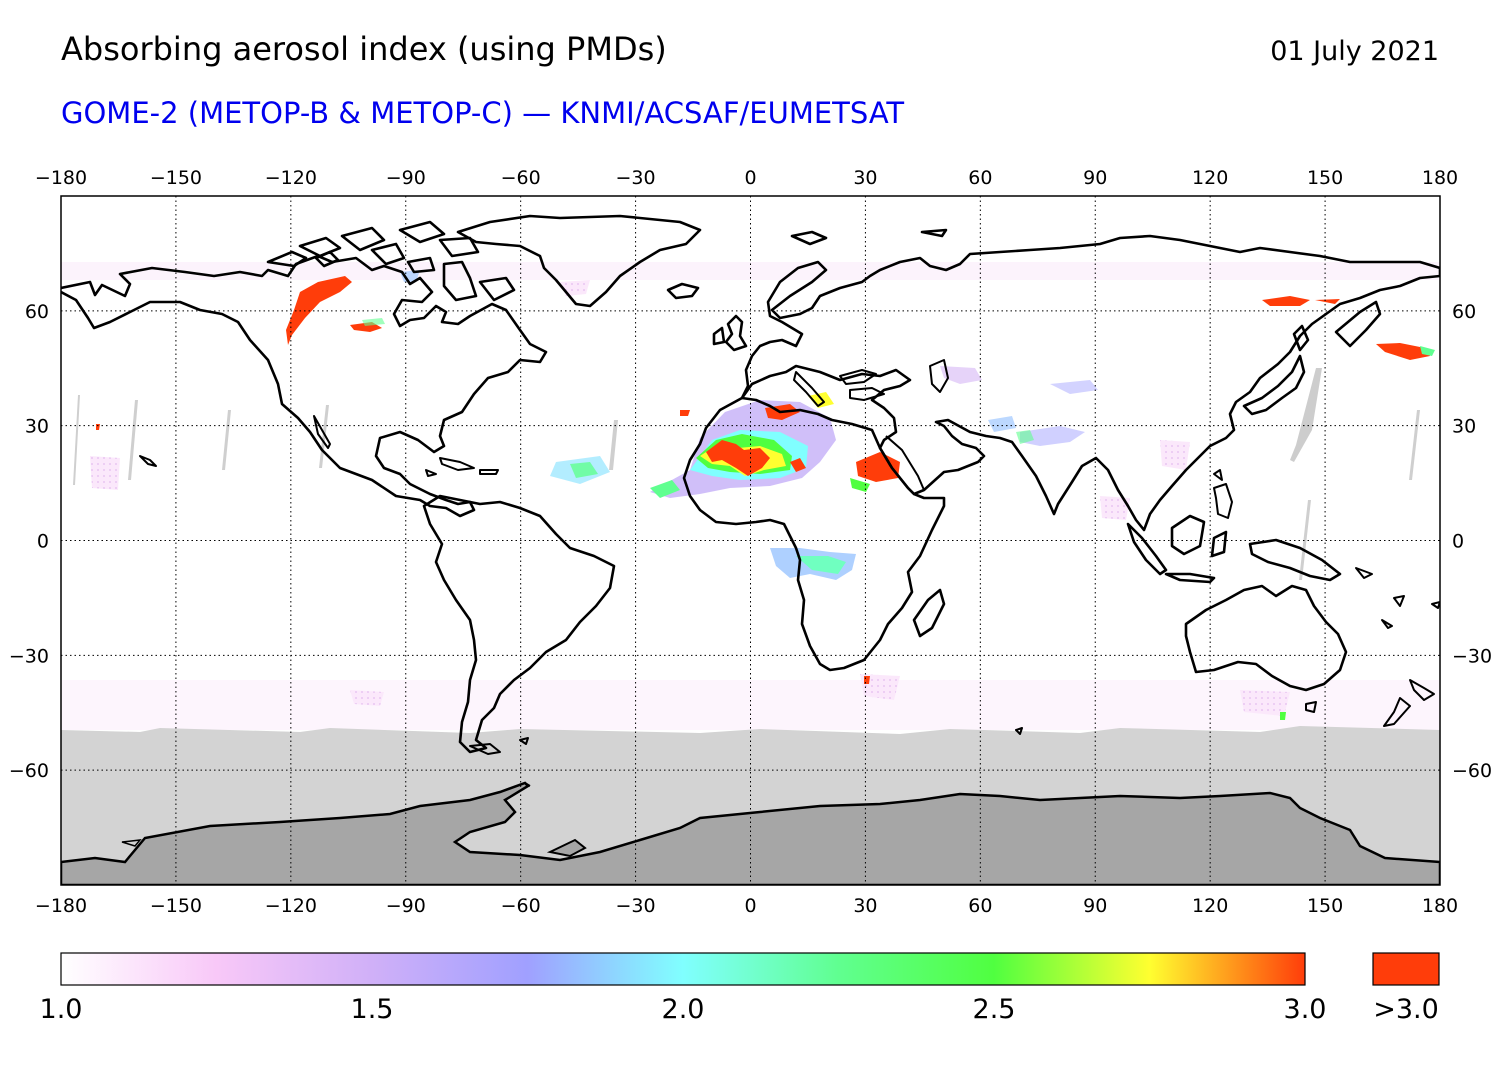 The image size is (1500, 1065). Describe the element at coordinates (1354, 51) in the screenshot. I see `map-date: 01 July 2021` at that location.